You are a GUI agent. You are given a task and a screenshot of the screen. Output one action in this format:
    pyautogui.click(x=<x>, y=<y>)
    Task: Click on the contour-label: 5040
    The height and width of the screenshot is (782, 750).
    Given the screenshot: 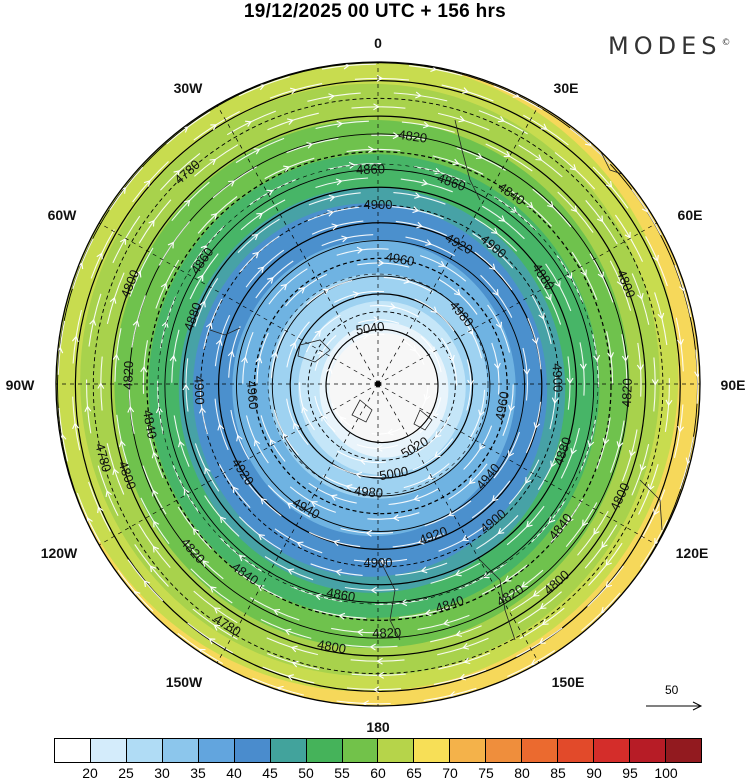 What is the action you would take?
    pyautogui.click(x=370, y=328)
    